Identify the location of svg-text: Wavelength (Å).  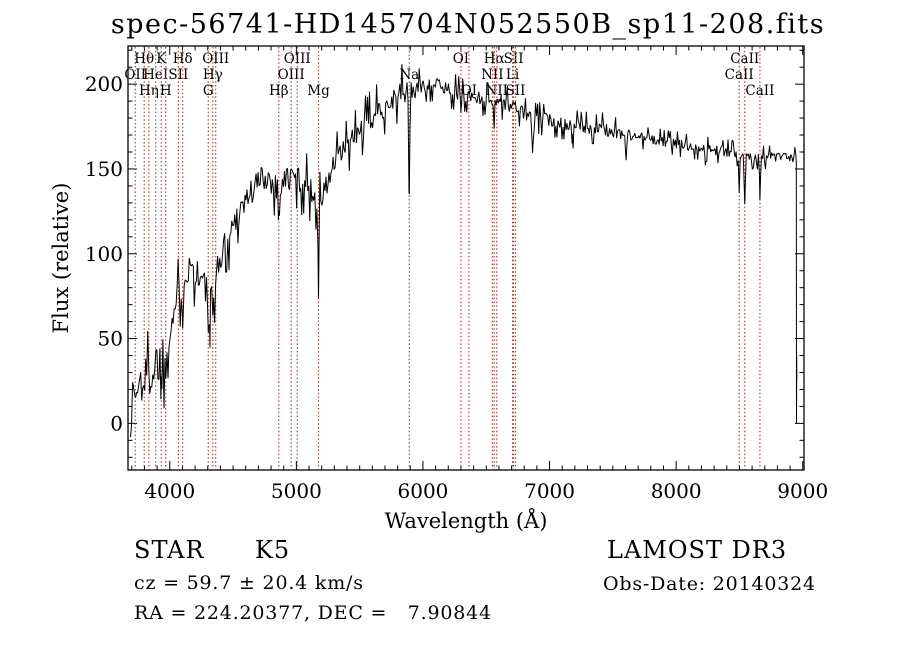
(466, 520).